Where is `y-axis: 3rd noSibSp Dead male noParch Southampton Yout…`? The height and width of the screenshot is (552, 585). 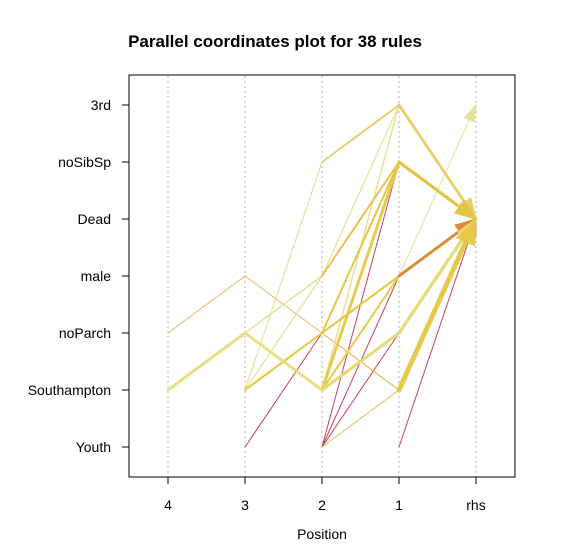
y-axis: 3rd noSibSp Dead male noParch Southampton Yout… is located at coordinates (78, 276).